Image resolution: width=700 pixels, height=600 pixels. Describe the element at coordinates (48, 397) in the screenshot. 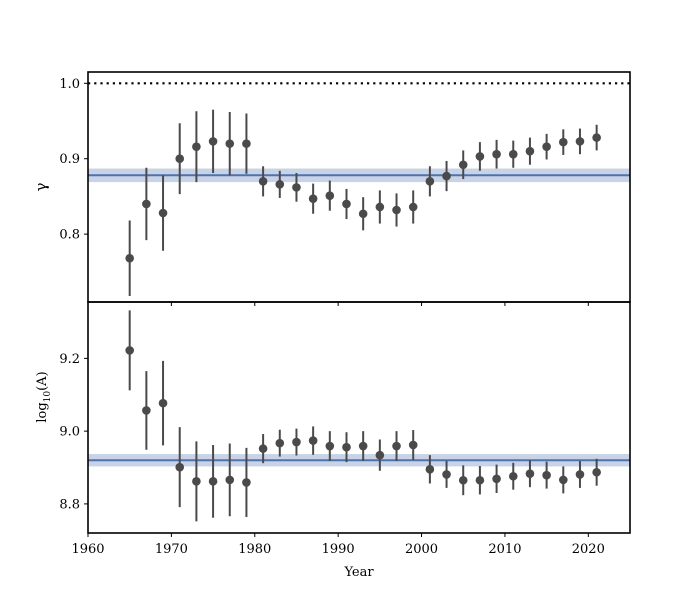

I see `ylabel-subscript: 10` at that location.